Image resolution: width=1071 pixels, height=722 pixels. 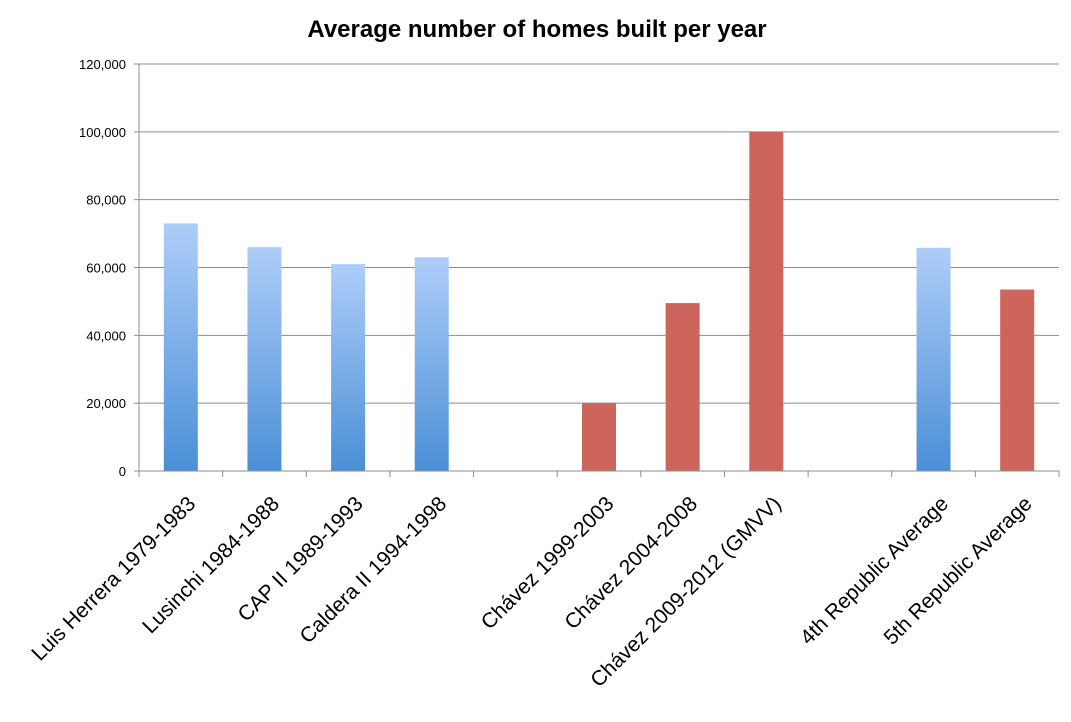 What do you see at coordinates (102, 64) in the screenshot?
I see `y-tick-label: 120,000` at bounding box center [102, 64].